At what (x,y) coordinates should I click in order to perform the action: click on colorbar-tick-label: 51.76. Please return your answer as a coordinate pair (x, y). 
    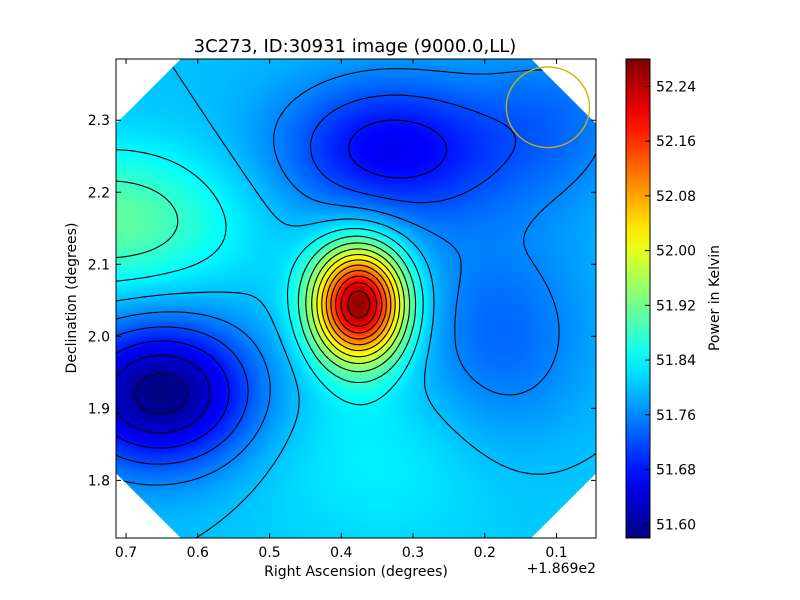
    Looking at the image, I should click on (676, 416).